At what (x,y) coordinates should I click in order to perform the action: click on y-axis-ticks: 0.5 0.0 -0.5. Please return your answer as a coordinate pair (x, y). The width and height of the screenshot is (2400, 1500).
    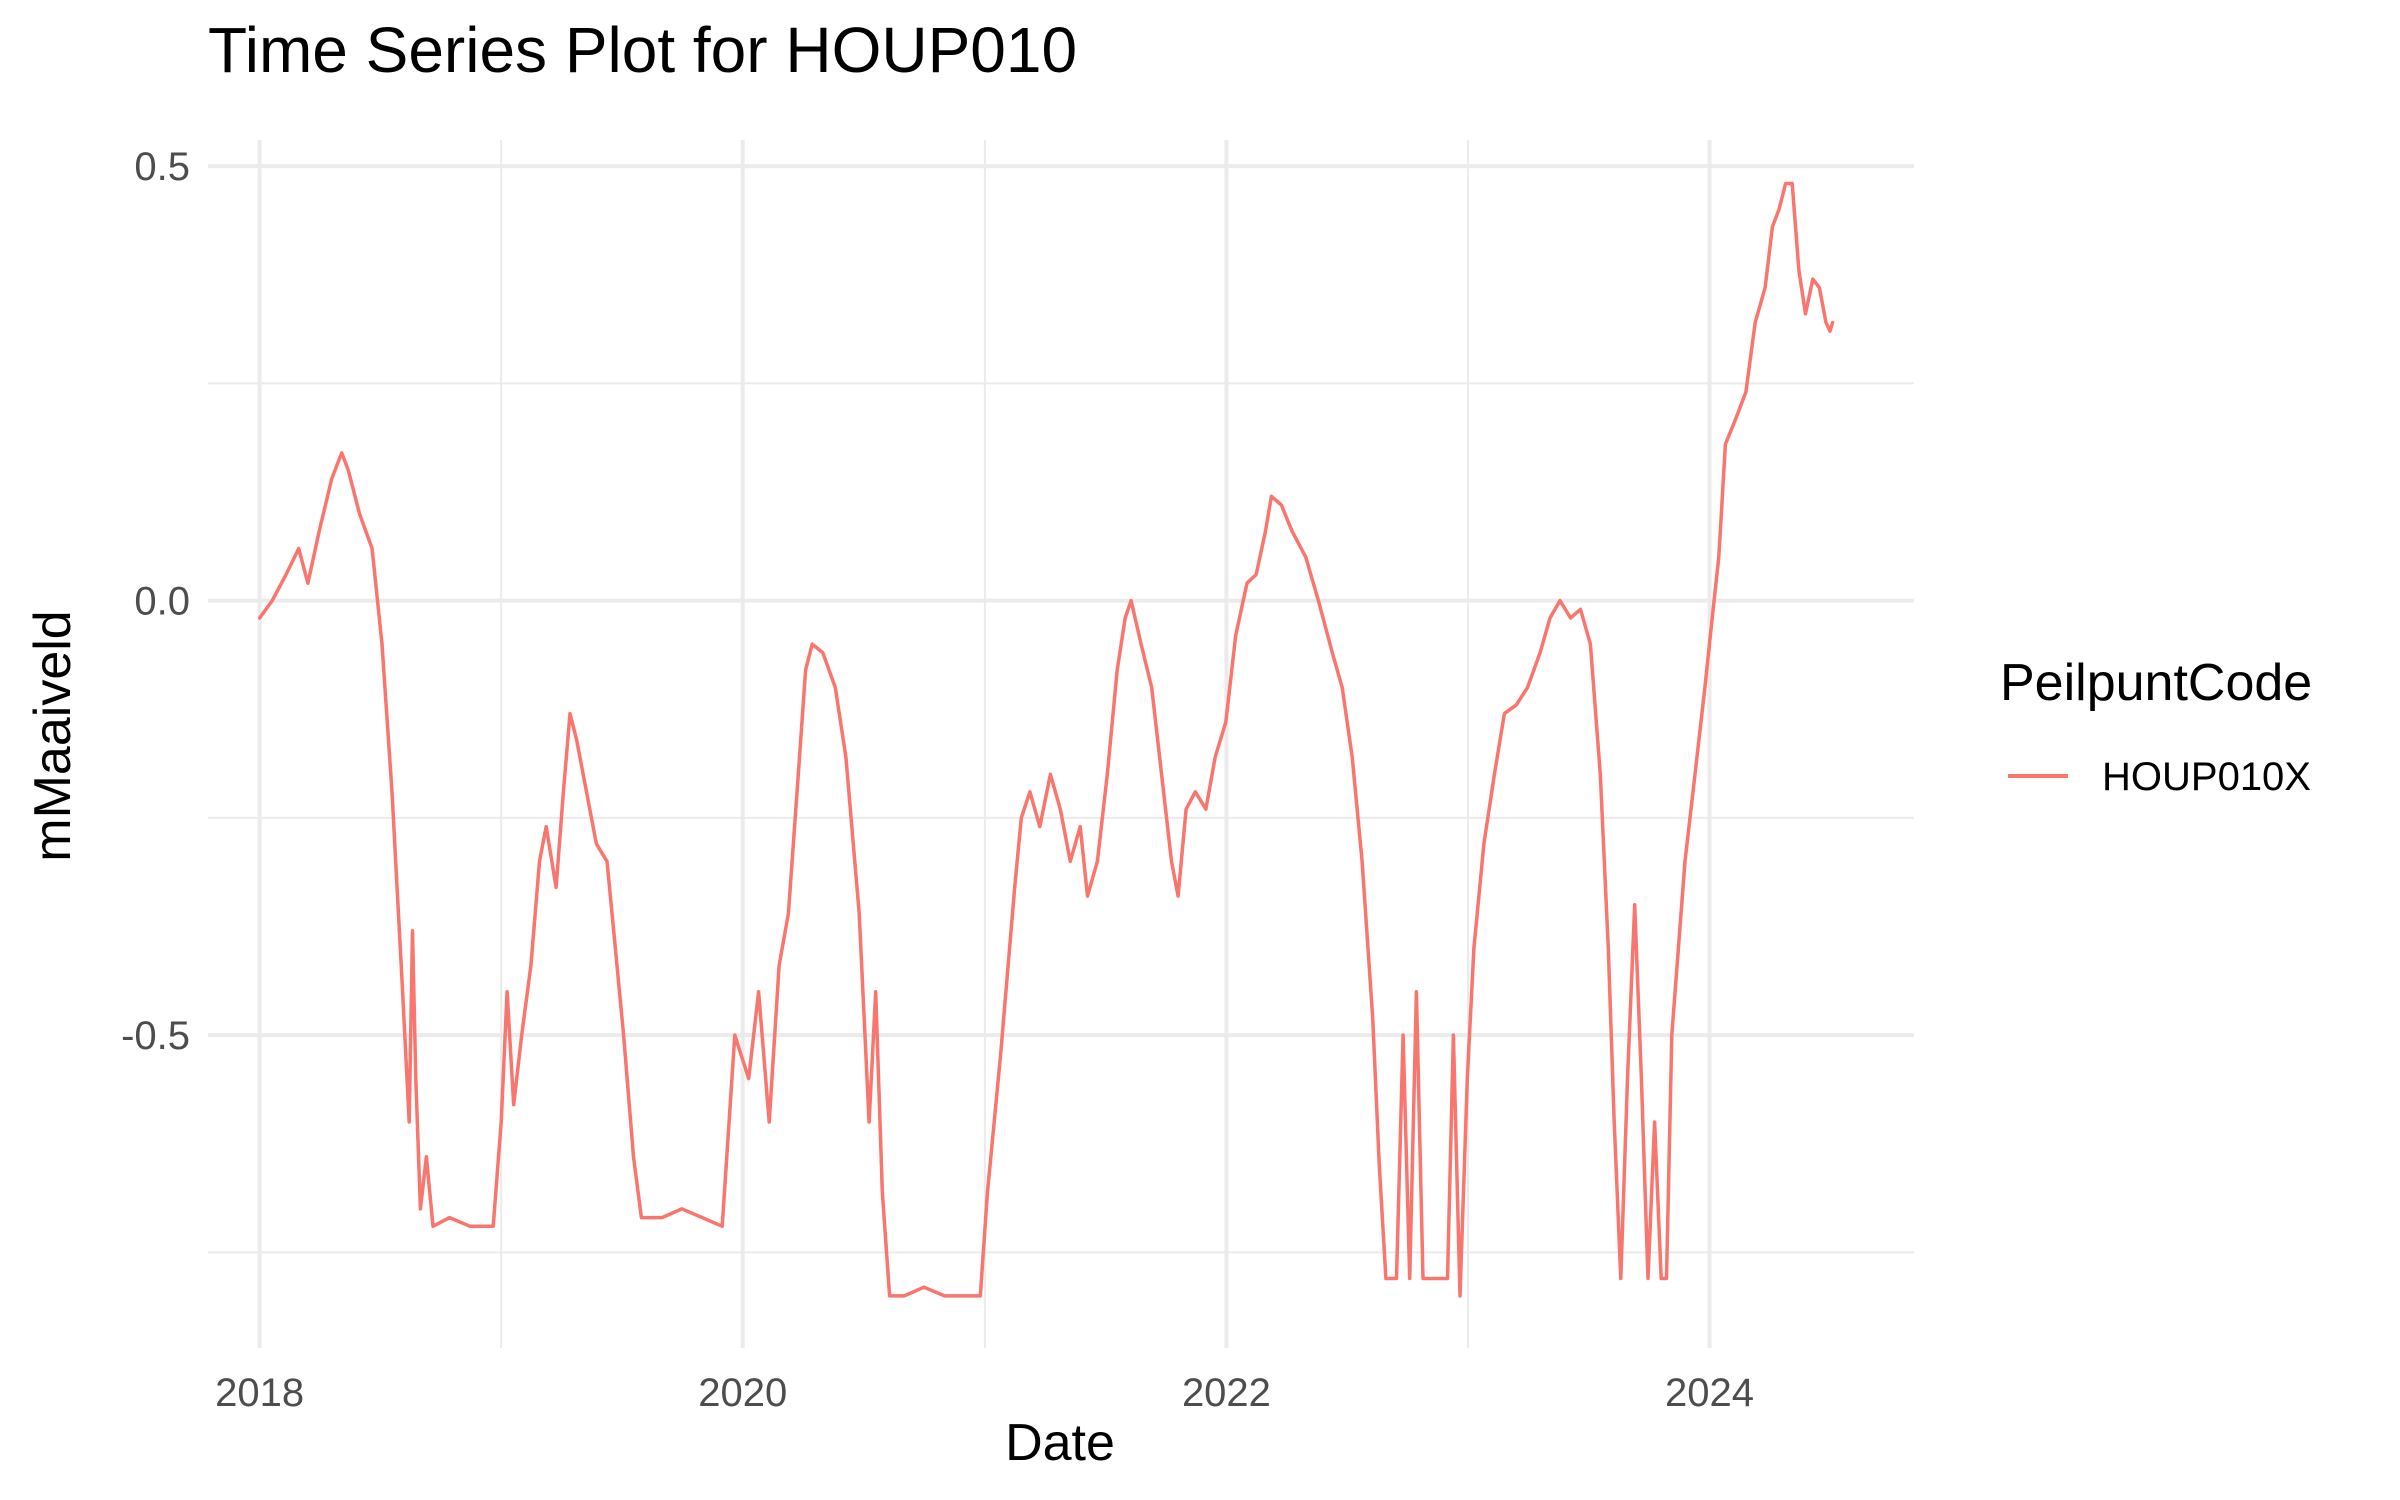
    Looking at the image, I should click on (155, 601).